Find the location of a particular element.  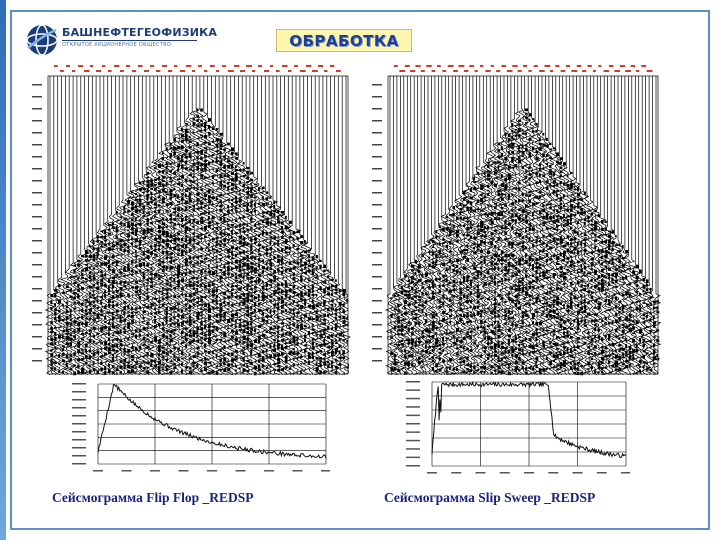

spectrum-panel-left is located at coordinates (197, 430).